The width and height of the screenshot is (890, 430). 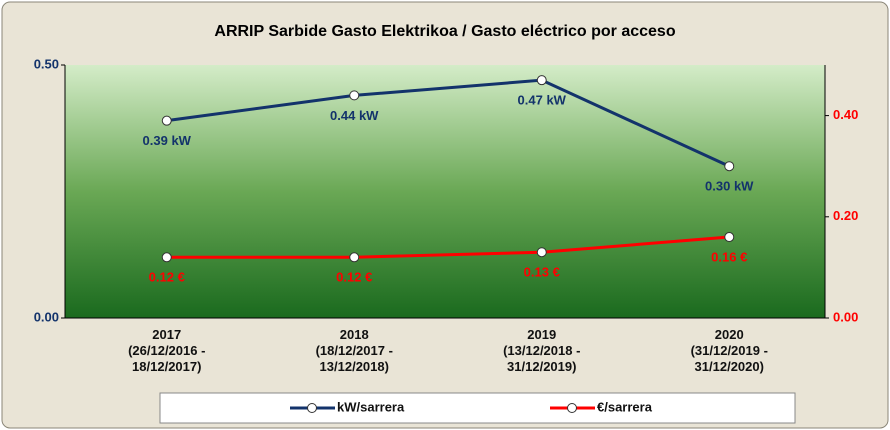 I want to click on data-label: 0.16 €, so click(x=729, y=256).